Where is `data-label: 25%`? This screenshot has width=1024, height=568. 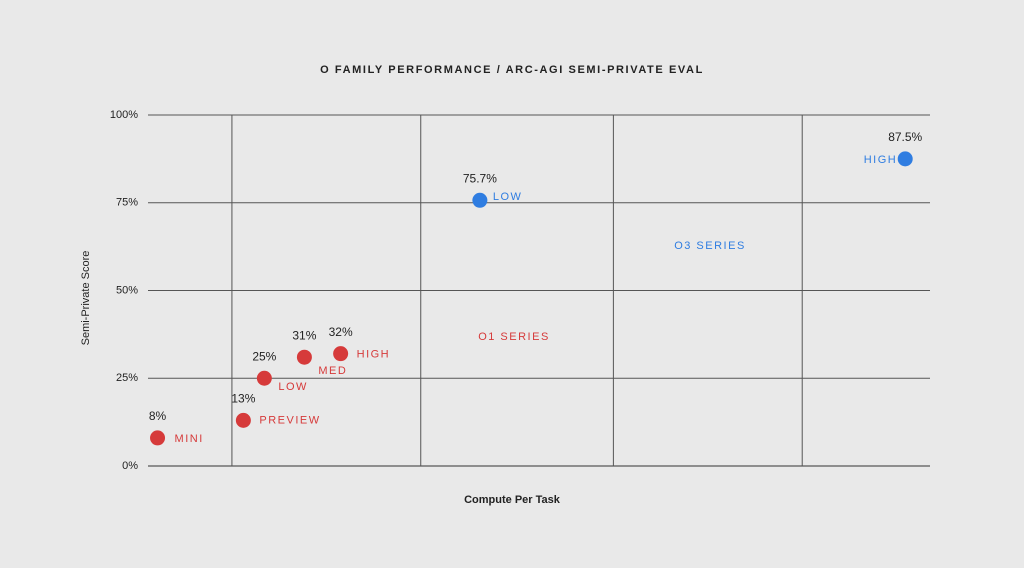
data-label: 25% is located at coordinates (264, 356).